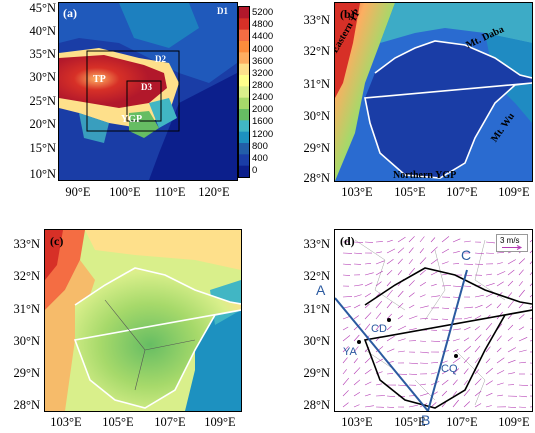 The height and width of the screenshot is (433, 535). Describe the element at coordinates (263, 73) in the screenshot. I see `colorbar-tick-label: 3200` at that location.